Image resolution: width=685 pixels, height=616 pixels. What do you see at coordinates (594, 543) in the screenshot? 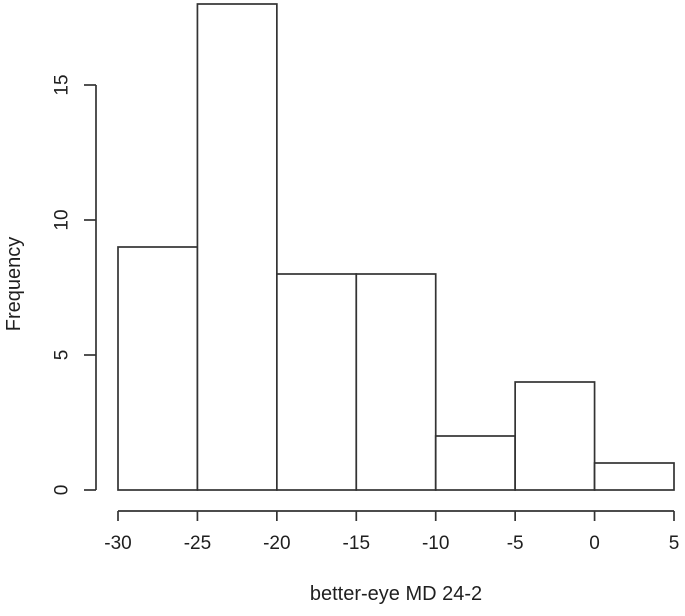
I see `x-tick-label: 0` at bounding box center [594, 543].